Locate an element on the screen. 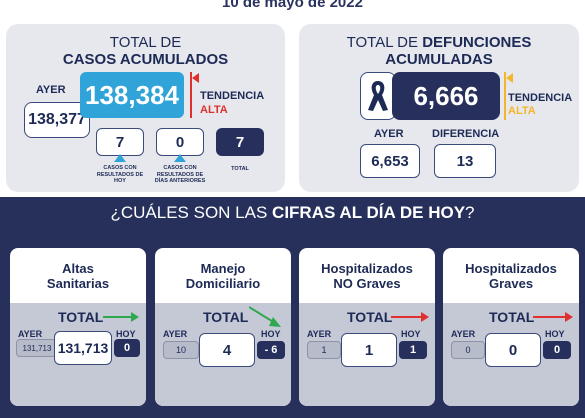  defunciones-trend-bar is located at coordinates (505, 96).